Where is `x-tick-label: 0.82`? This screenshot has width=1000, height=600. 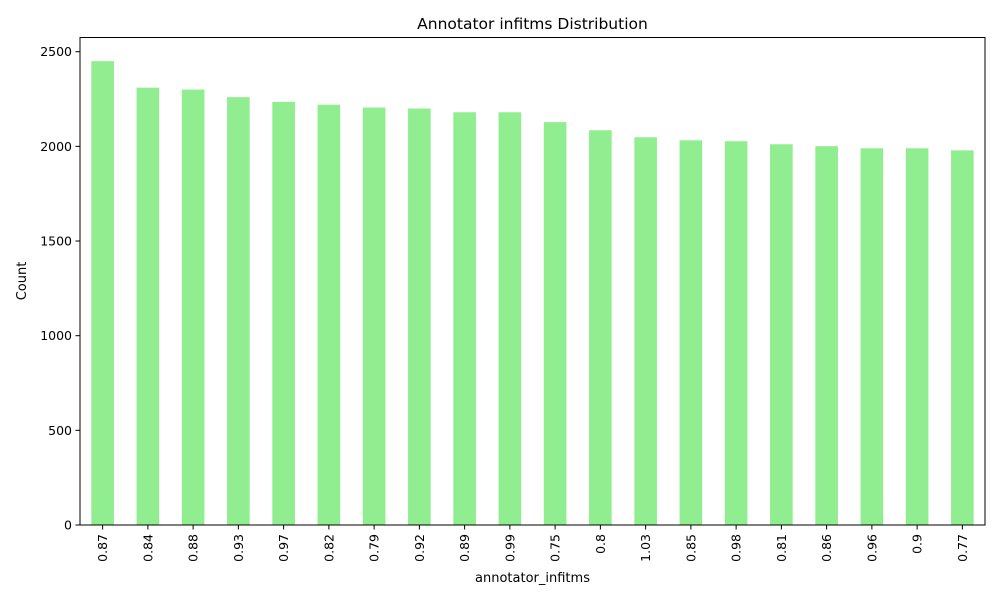
x-tick-label: 0.82 is located at coordinates (328, 548).